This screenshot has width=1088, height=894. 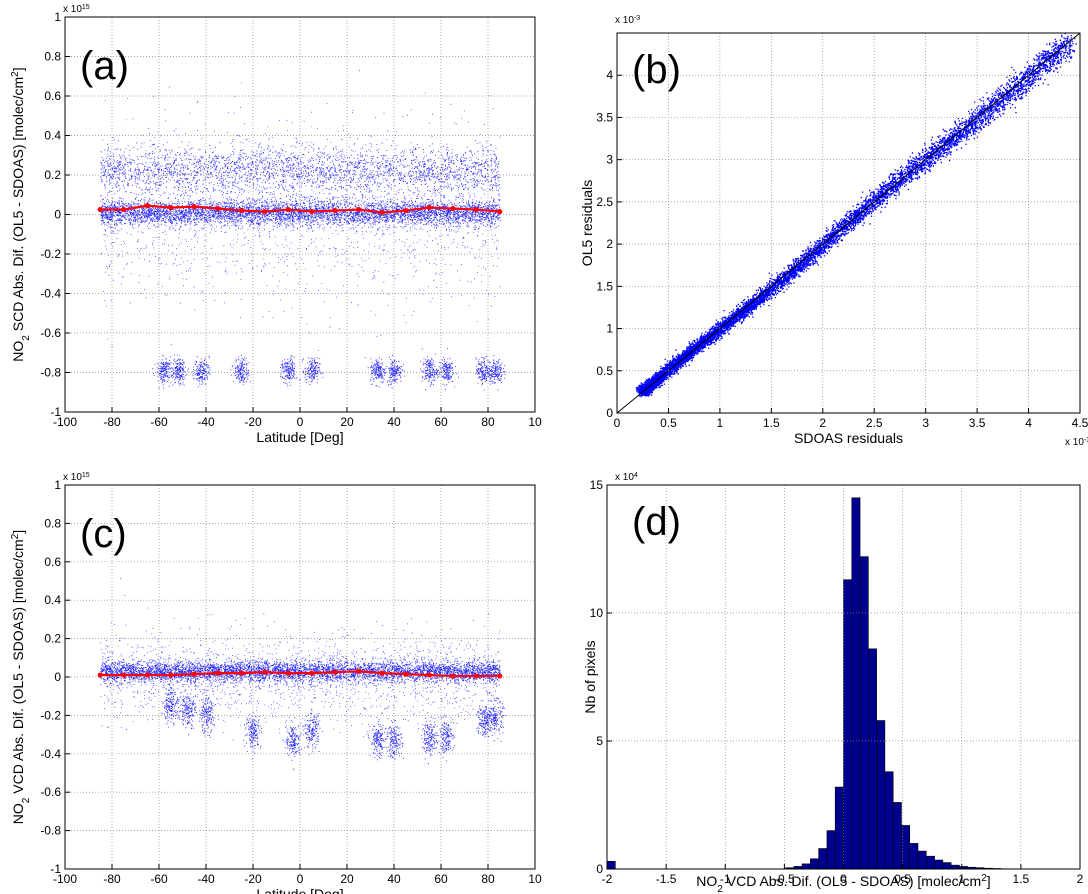 What do you see at coordinates (50, 373) in the screenshot?
I see `y-tick-label: -0.8` at bounding box center [50, 373].